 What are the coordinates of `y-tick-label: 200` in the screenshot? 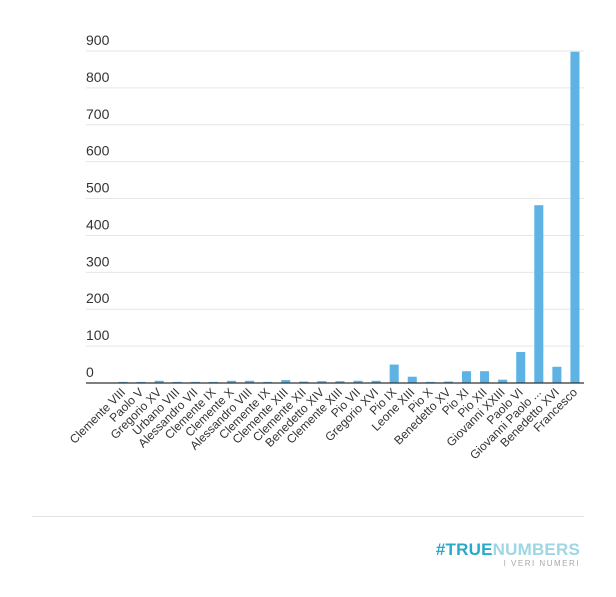 It's located at (98, 298).